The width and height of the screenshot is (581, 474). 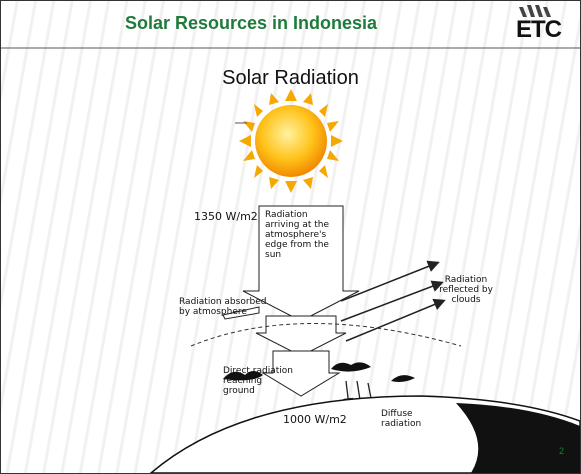 What do you see at coordinates (393, 301) in the screenshot?
I see `reflected-arrows` at bounding box center [393, 301].